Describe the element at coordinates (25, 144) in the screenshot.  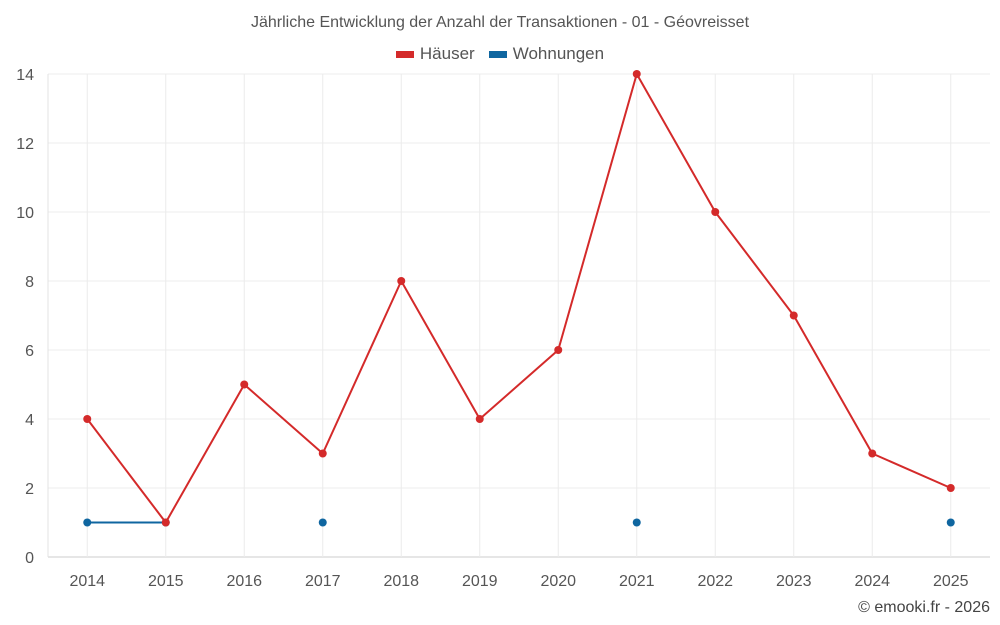
I see `y-tick-label: 12` at that location.